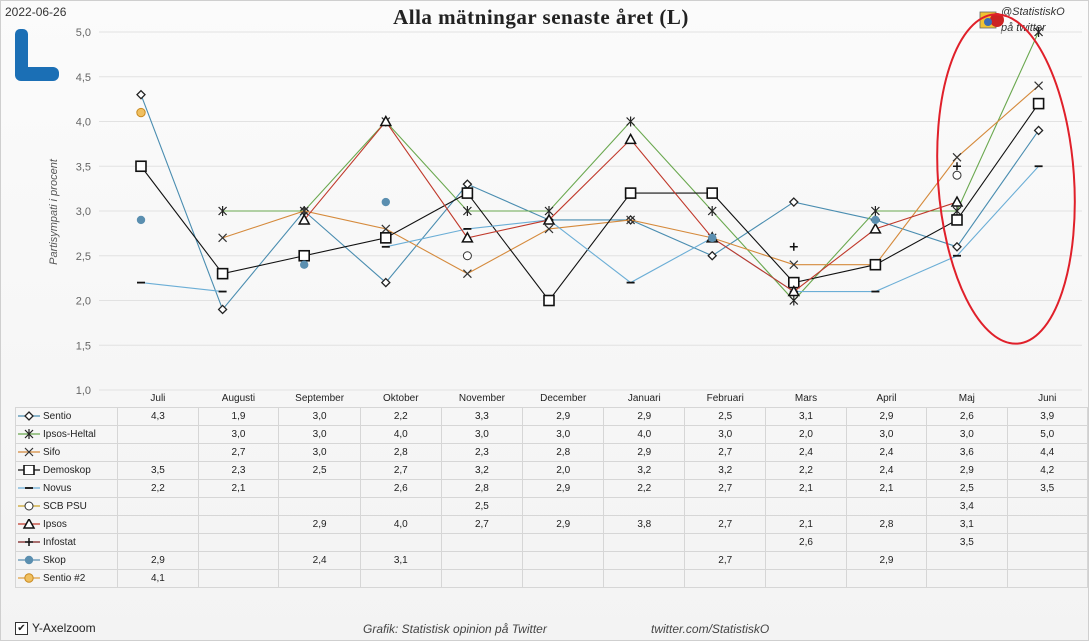  I want to click on footer-credit: Grafik: Statistisk opinion på Twitter, so click(455, 629).